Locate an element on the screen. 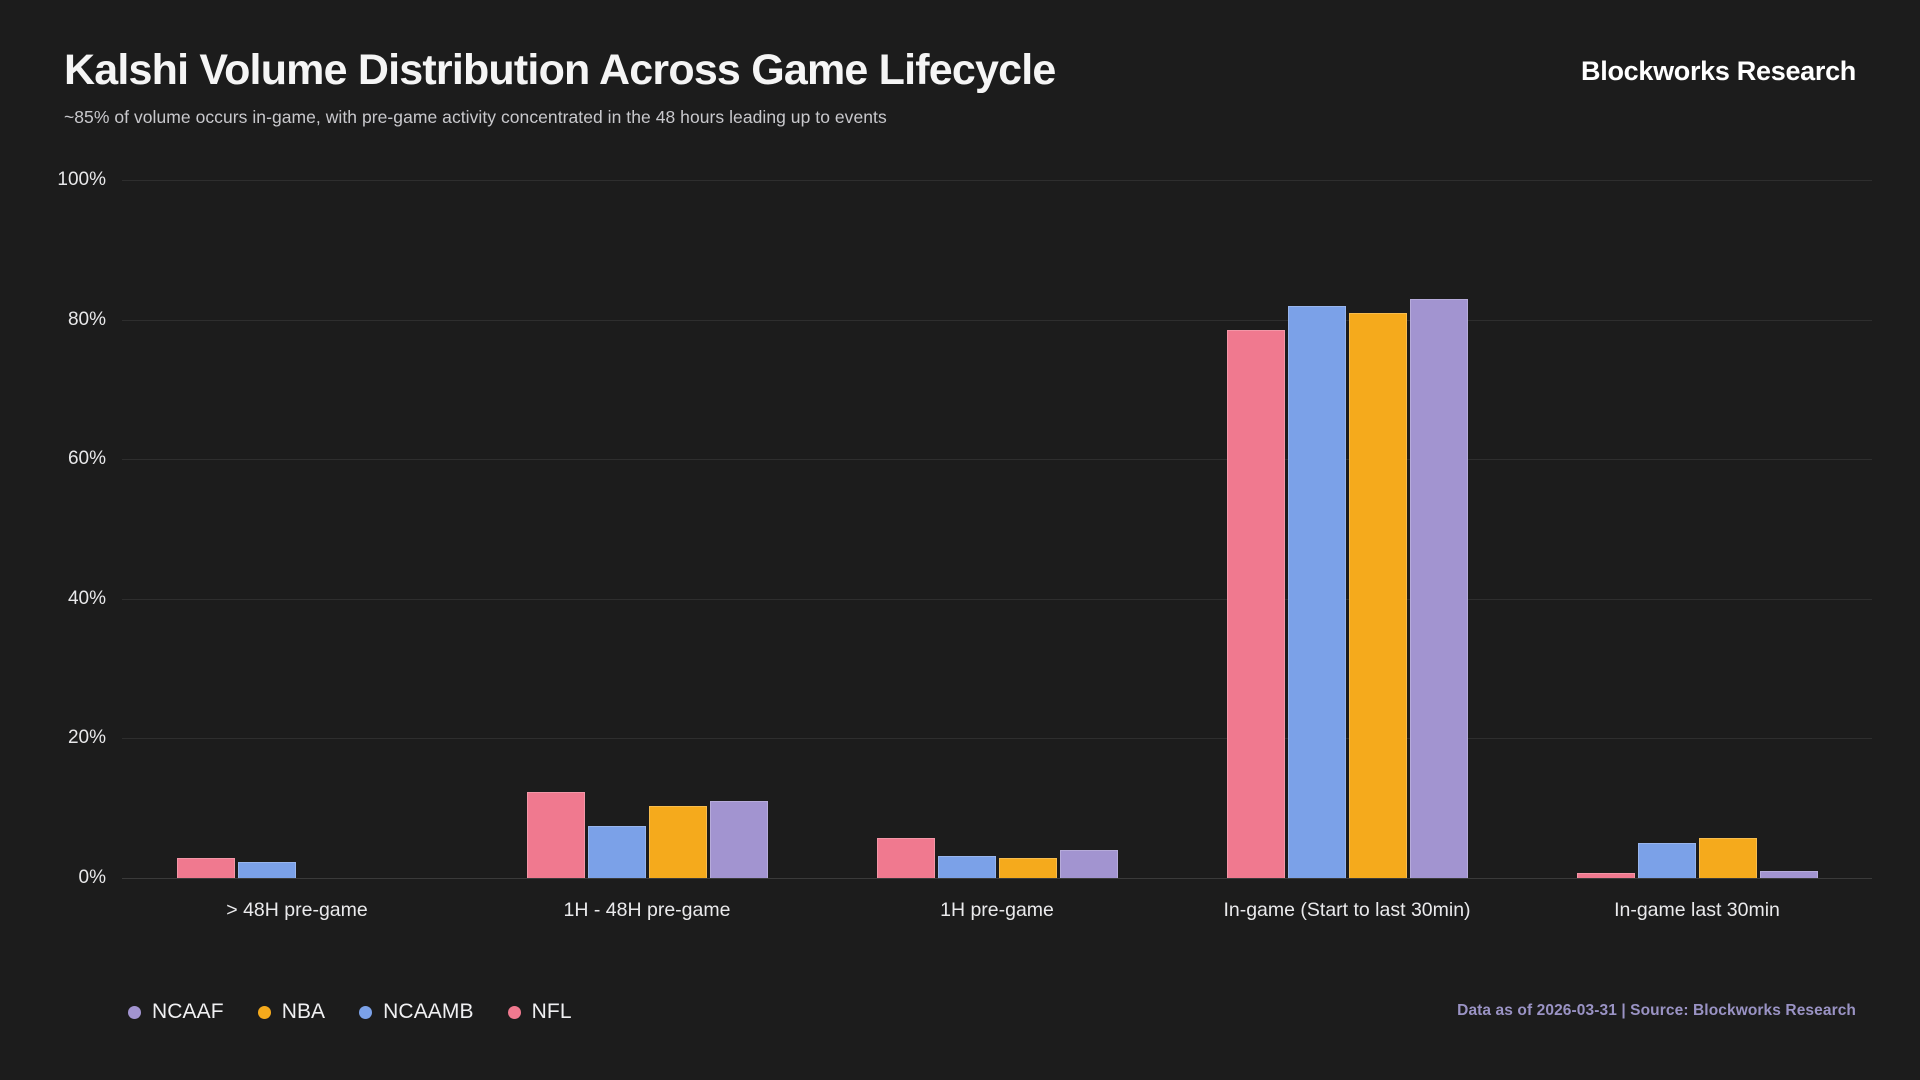 The height and width of the screenshot is (1080, 1920). bar-group: 1H pre-game is located at coordinates (997, 550).